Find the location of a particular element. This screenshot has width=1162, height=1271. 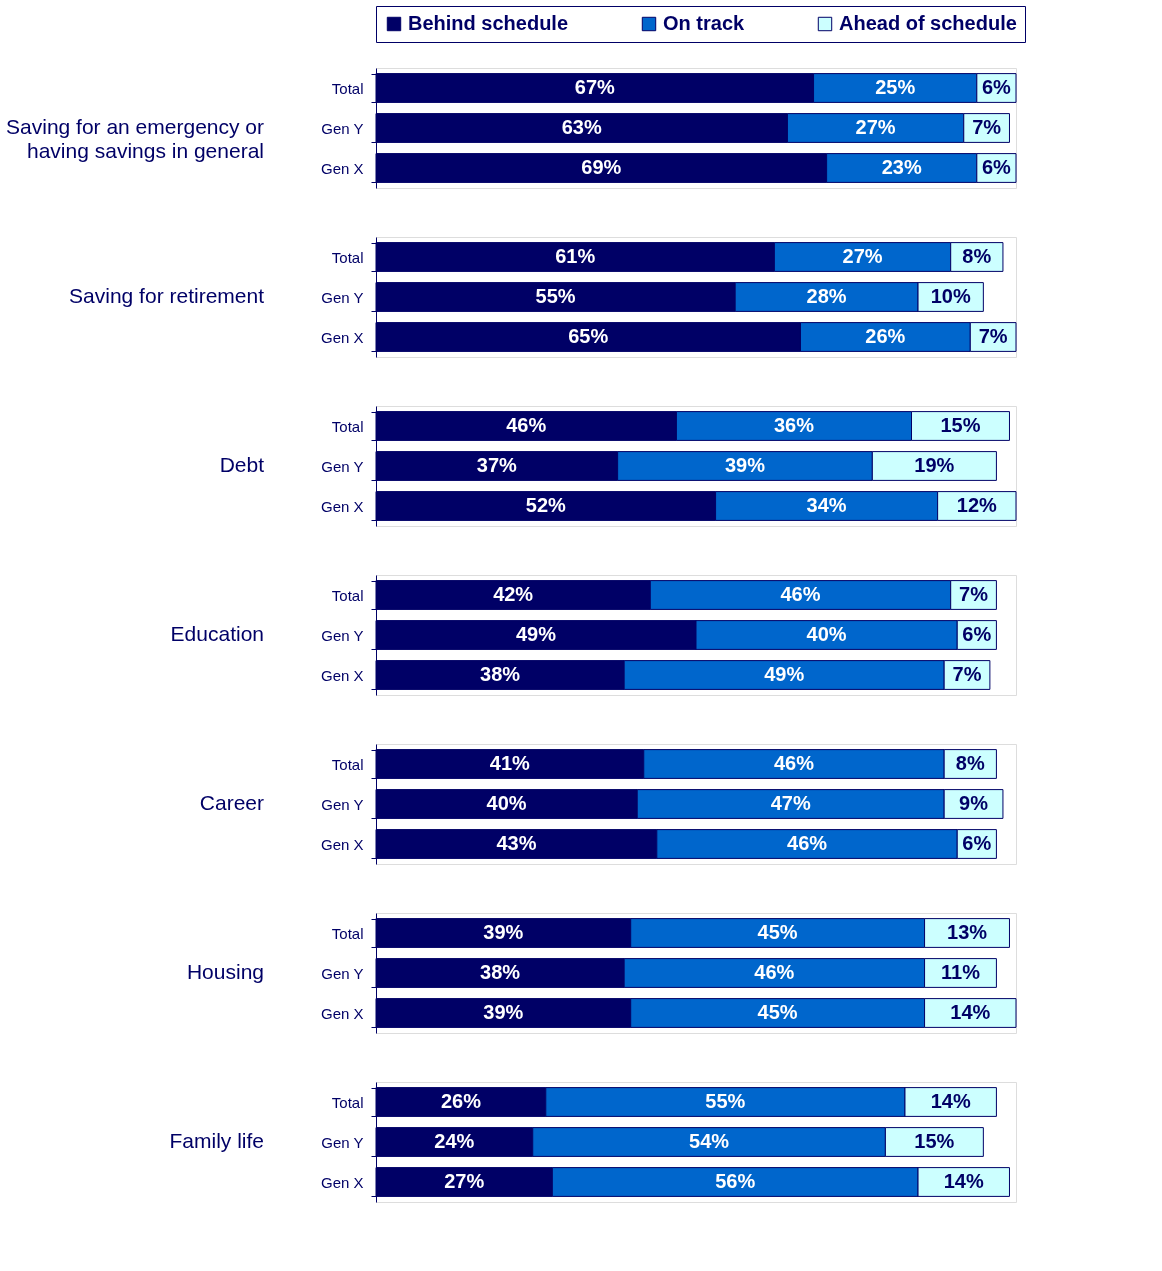

text: Saving for retirement is located at coordinates (167, 295).